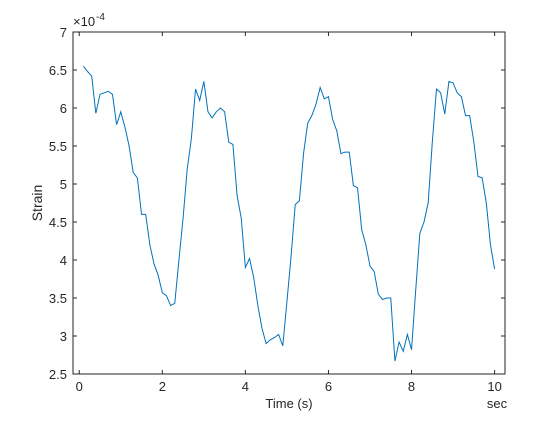  Describe the element at coordinates (63, 336) in the screenshot. I see `y-tick-label: 3` at that location.